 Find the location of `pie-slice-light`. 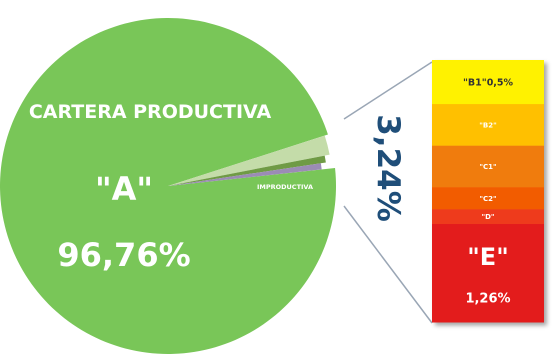

pie-slice-light is located at coordinates (249, 160).